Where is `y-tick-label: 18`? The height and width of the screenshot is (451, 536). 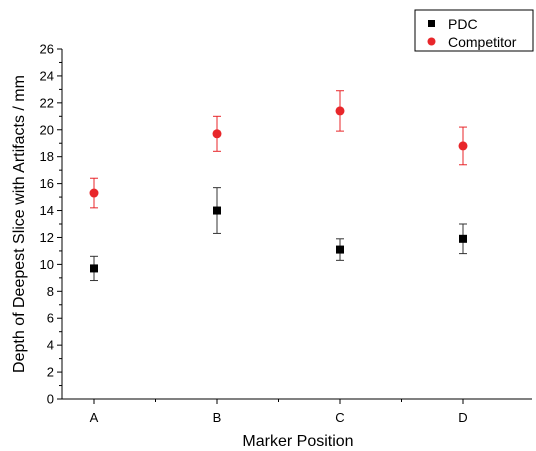 y-tick-label: 18 is located at coordinates (47, 156).